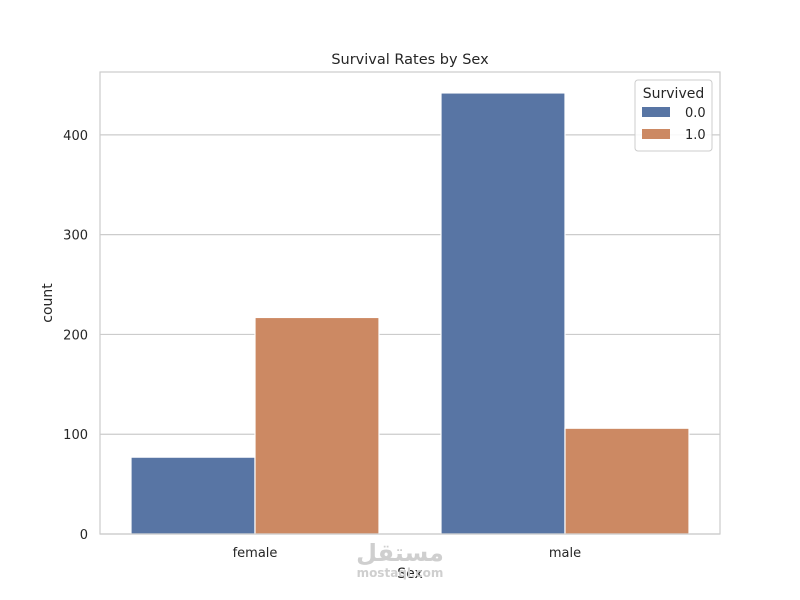 Image resolution: width=800 pixels, height=600 pixels. Describe the element at coordinates (627, 481) in the screenshot. I see `bar-male-1.0` at that location.